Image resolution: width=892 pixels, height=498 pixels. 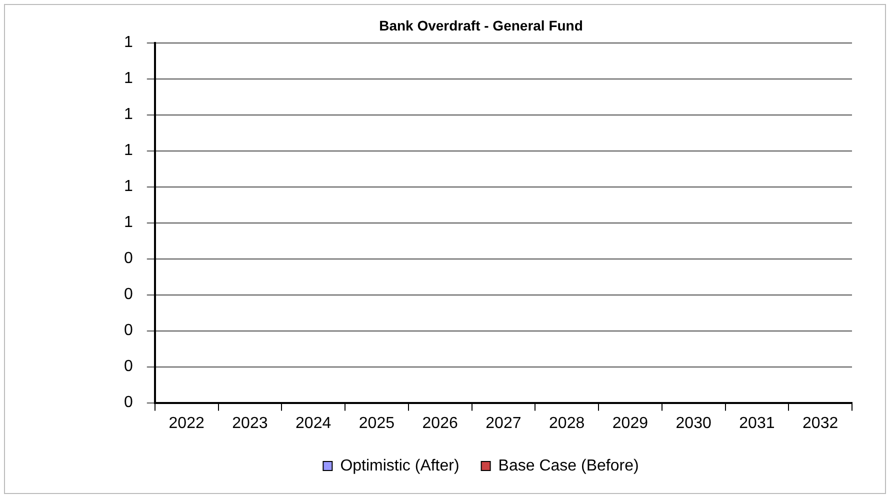 What do you see at coordinates (504, 423) in the screenshot?
I see `x-tick-label: 2027` at bounding box center [504, 423].